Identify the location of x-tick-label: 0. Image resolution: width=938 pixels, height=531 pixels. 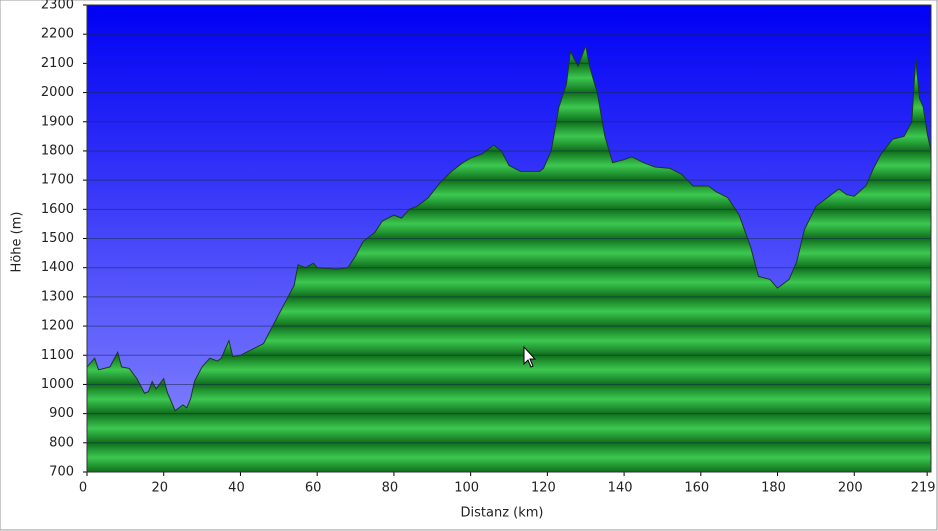
(83, 488).